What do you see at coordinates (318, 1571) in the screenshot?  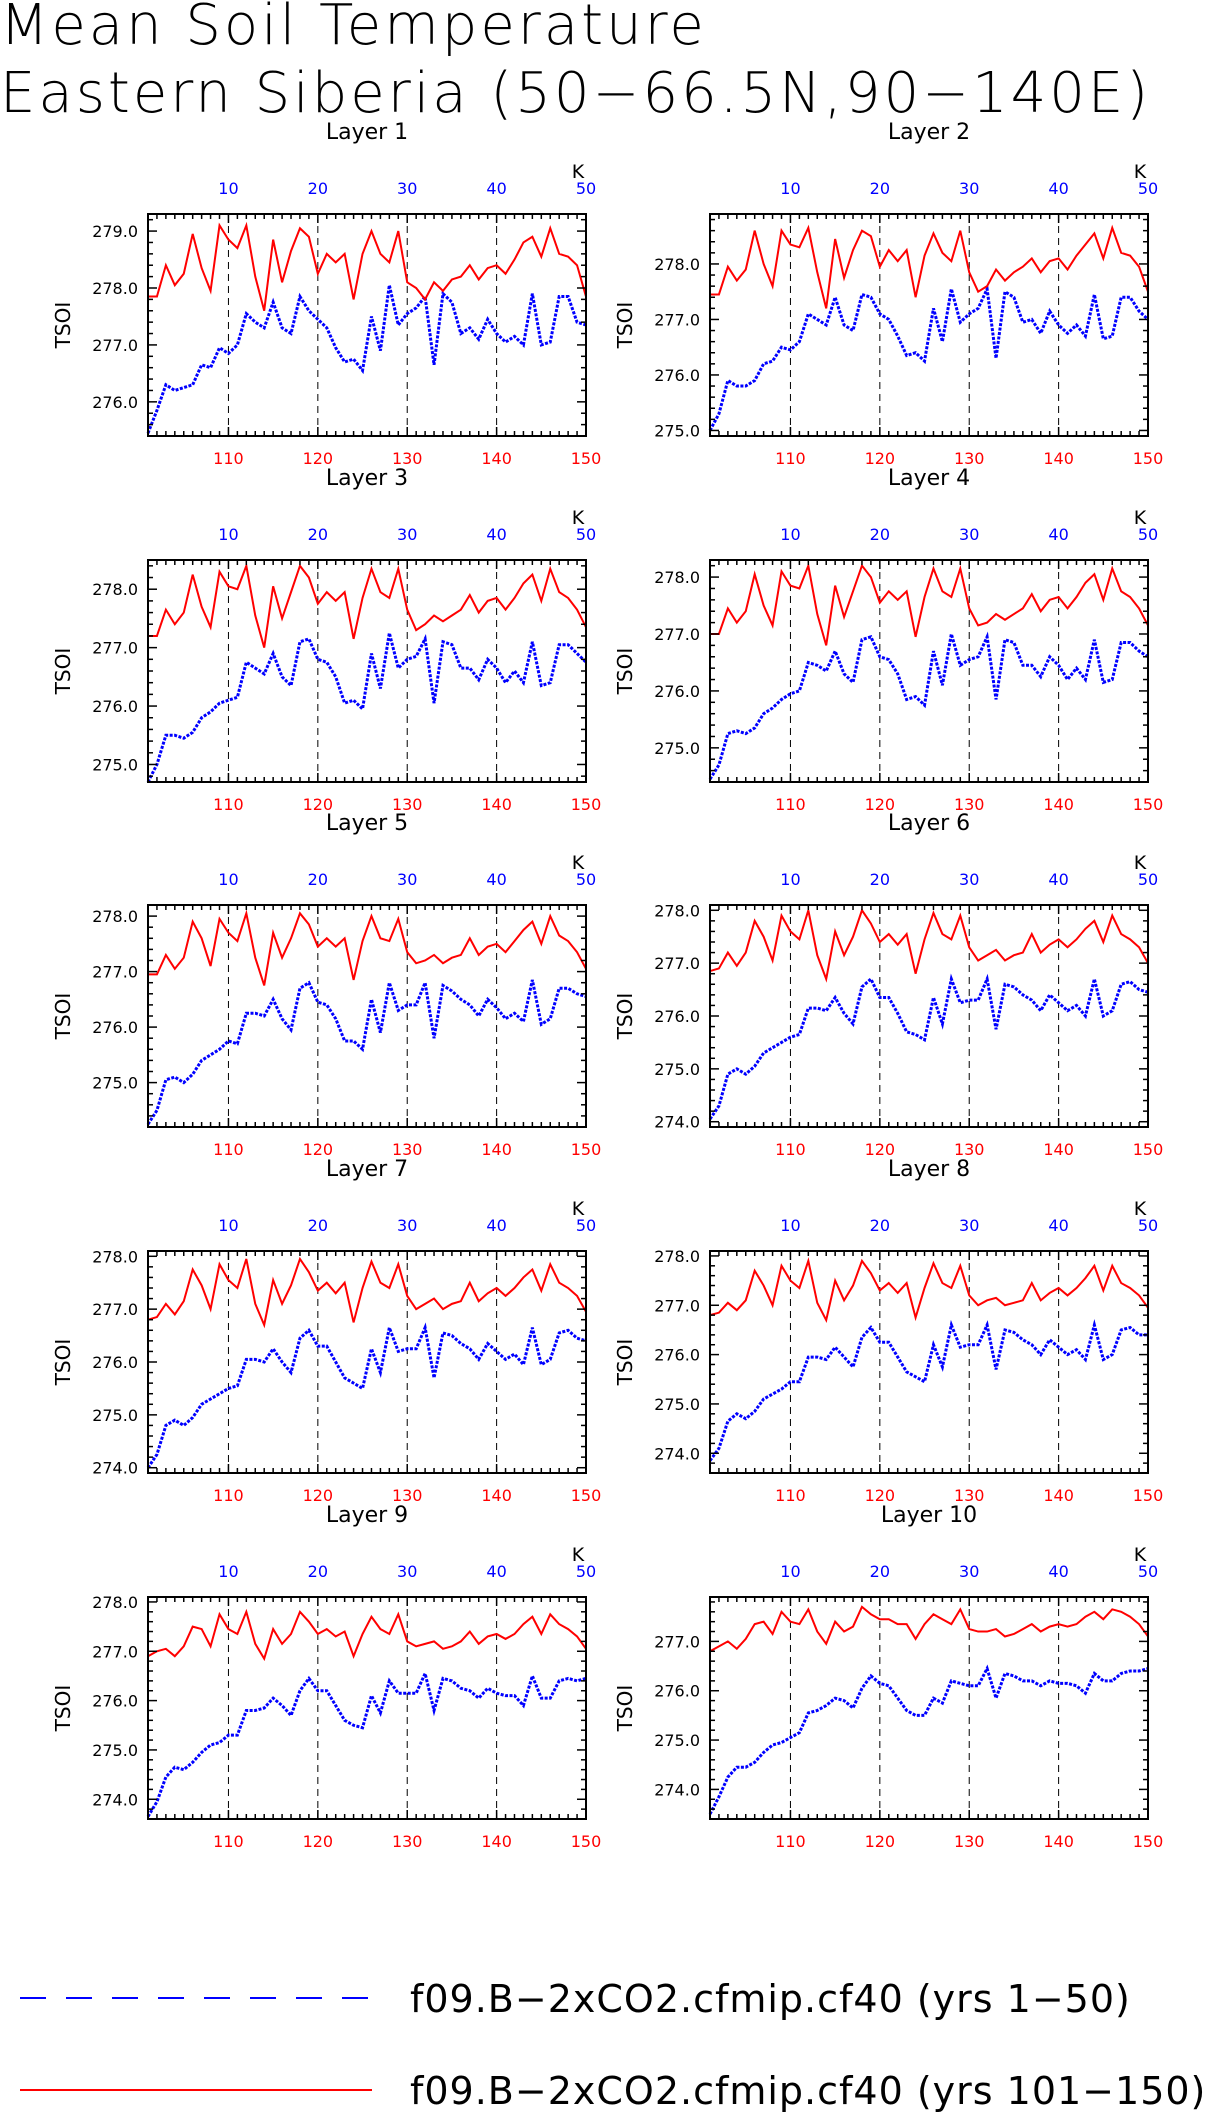 I see `layer-9-x-top-tick-label: 20` at bounding box center [318, 1571].